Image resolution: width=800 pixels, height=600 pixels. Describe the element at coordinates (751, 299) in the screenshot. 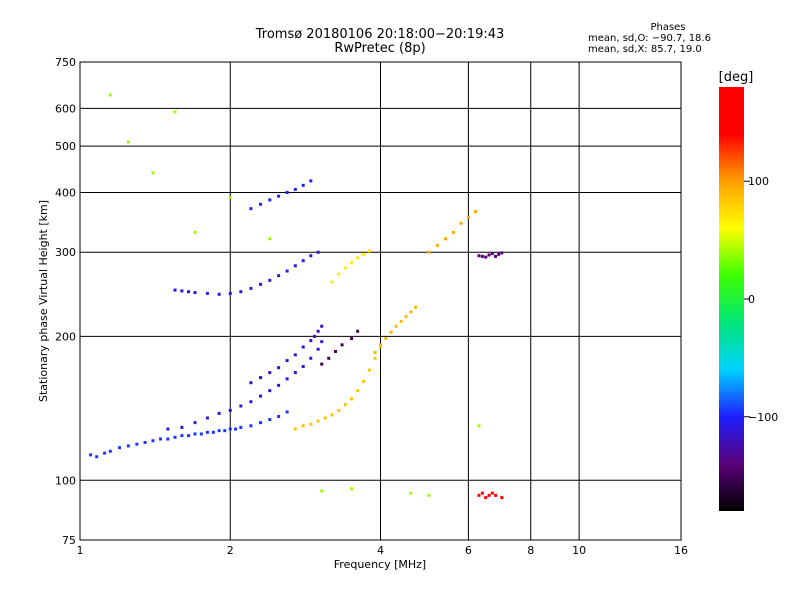

I see `colorbar-tick-label: 0` at that location.